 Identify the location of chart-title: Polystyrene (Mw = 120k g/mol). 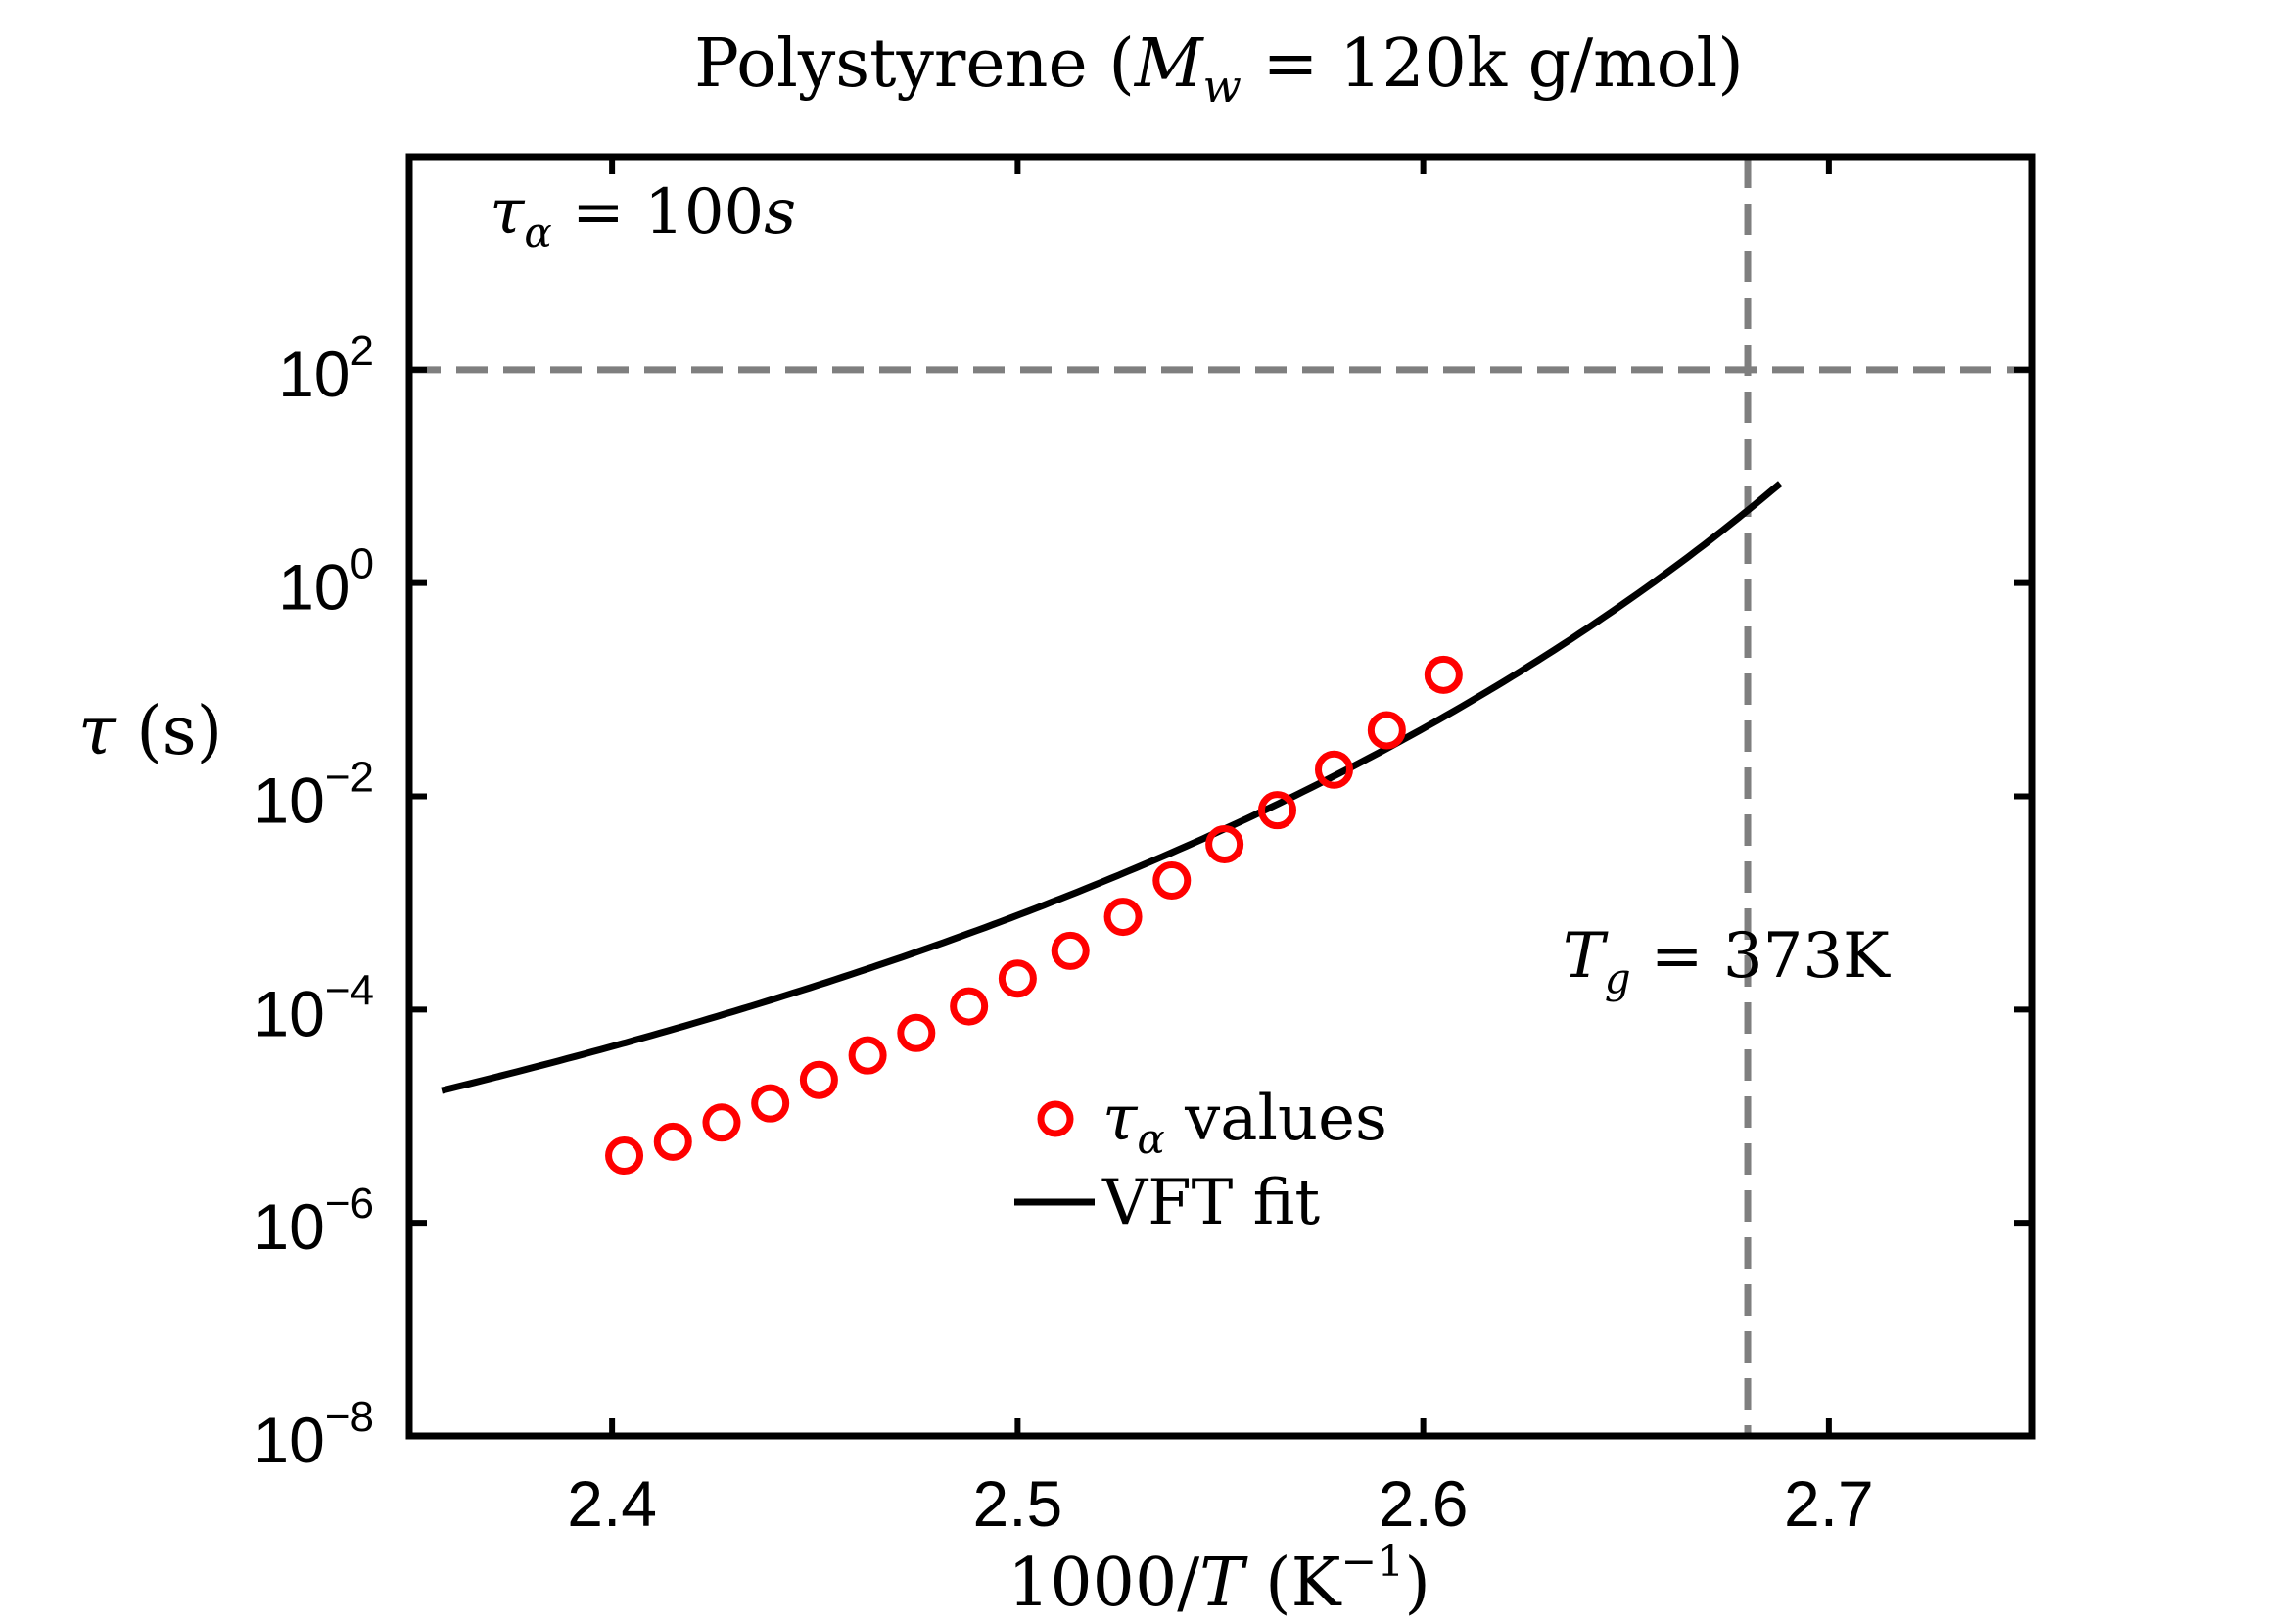
(1219, 69).